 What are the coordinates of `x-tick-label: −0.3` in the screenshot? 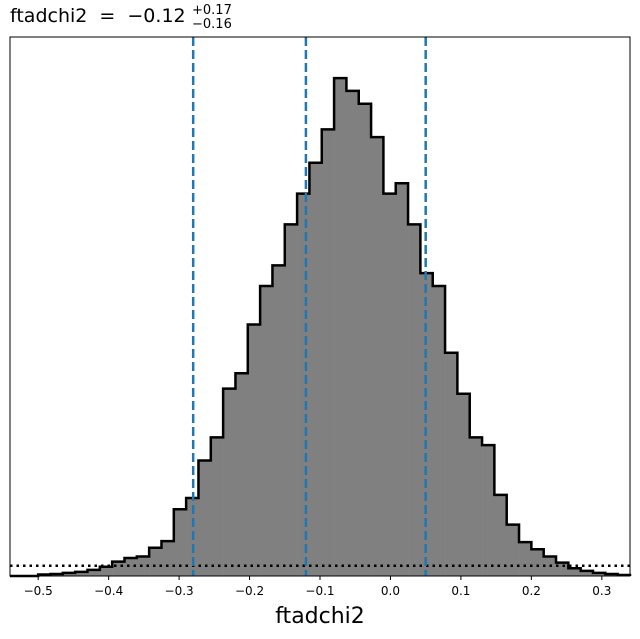 It's located at (179, 591).